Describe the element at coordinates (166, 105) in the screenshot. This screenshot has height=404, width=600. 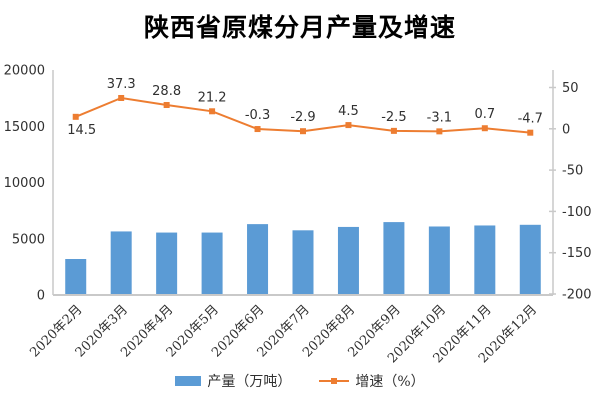
I see `growth-marker-2020年4月` at that location.